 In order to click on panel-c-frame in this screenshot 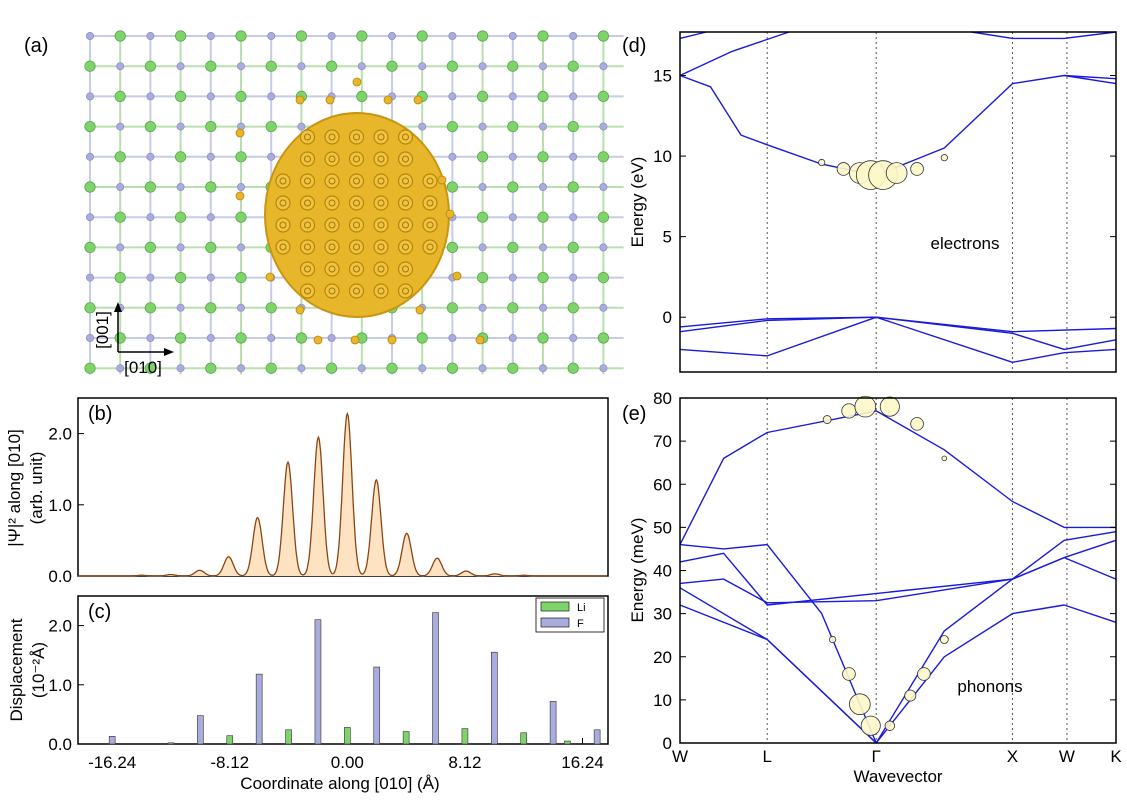, I will do `click(343, 670)`.